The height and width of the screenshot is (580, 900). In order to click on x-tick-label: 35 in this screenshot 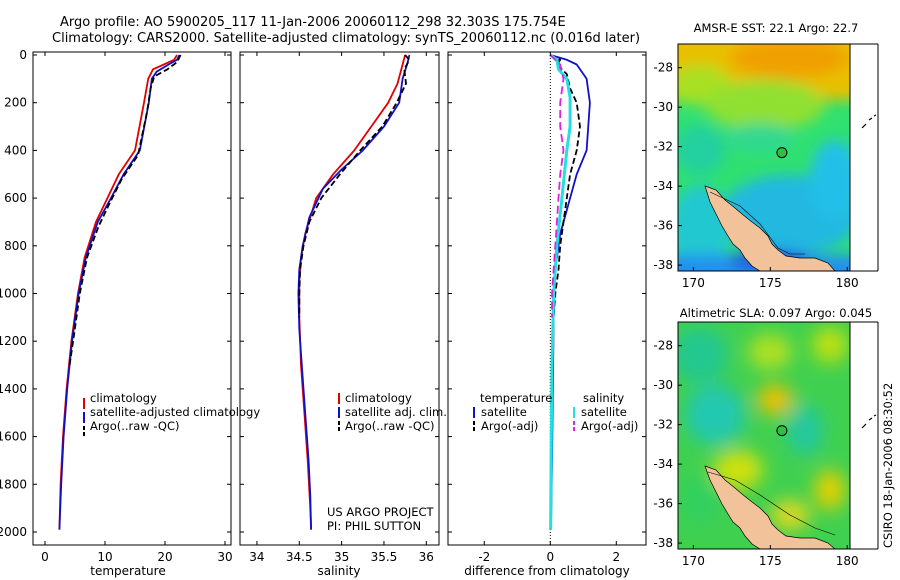, I will do `click(341, 557)`.